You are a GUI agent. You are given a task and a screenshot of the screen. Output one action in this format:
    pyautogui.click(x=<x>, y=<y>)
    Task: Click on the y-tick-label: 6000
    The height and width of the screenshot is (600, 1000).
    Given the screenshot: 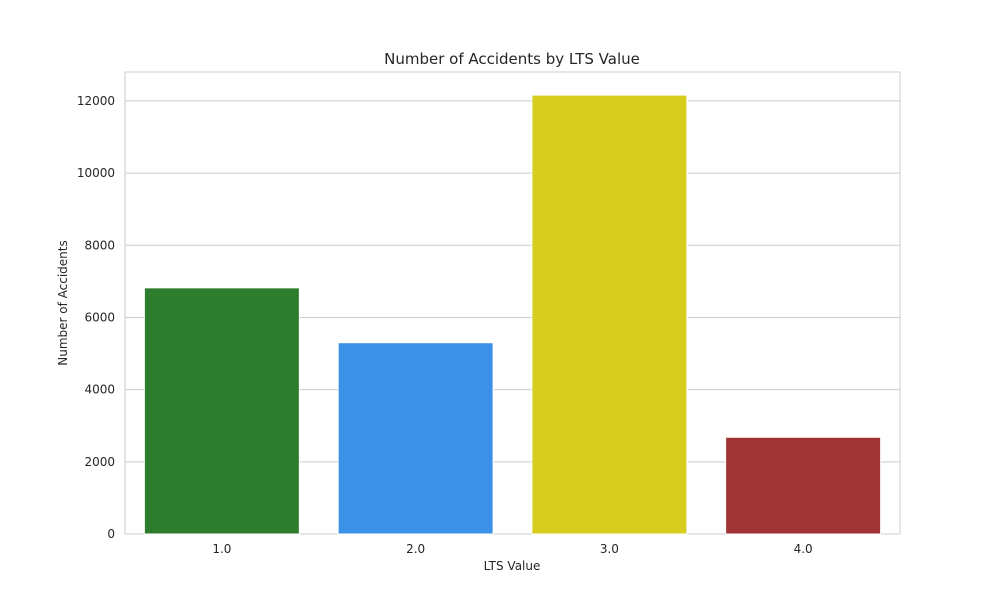 What is the action you would take?
    pyautogui.click(x=99, y=317)
    